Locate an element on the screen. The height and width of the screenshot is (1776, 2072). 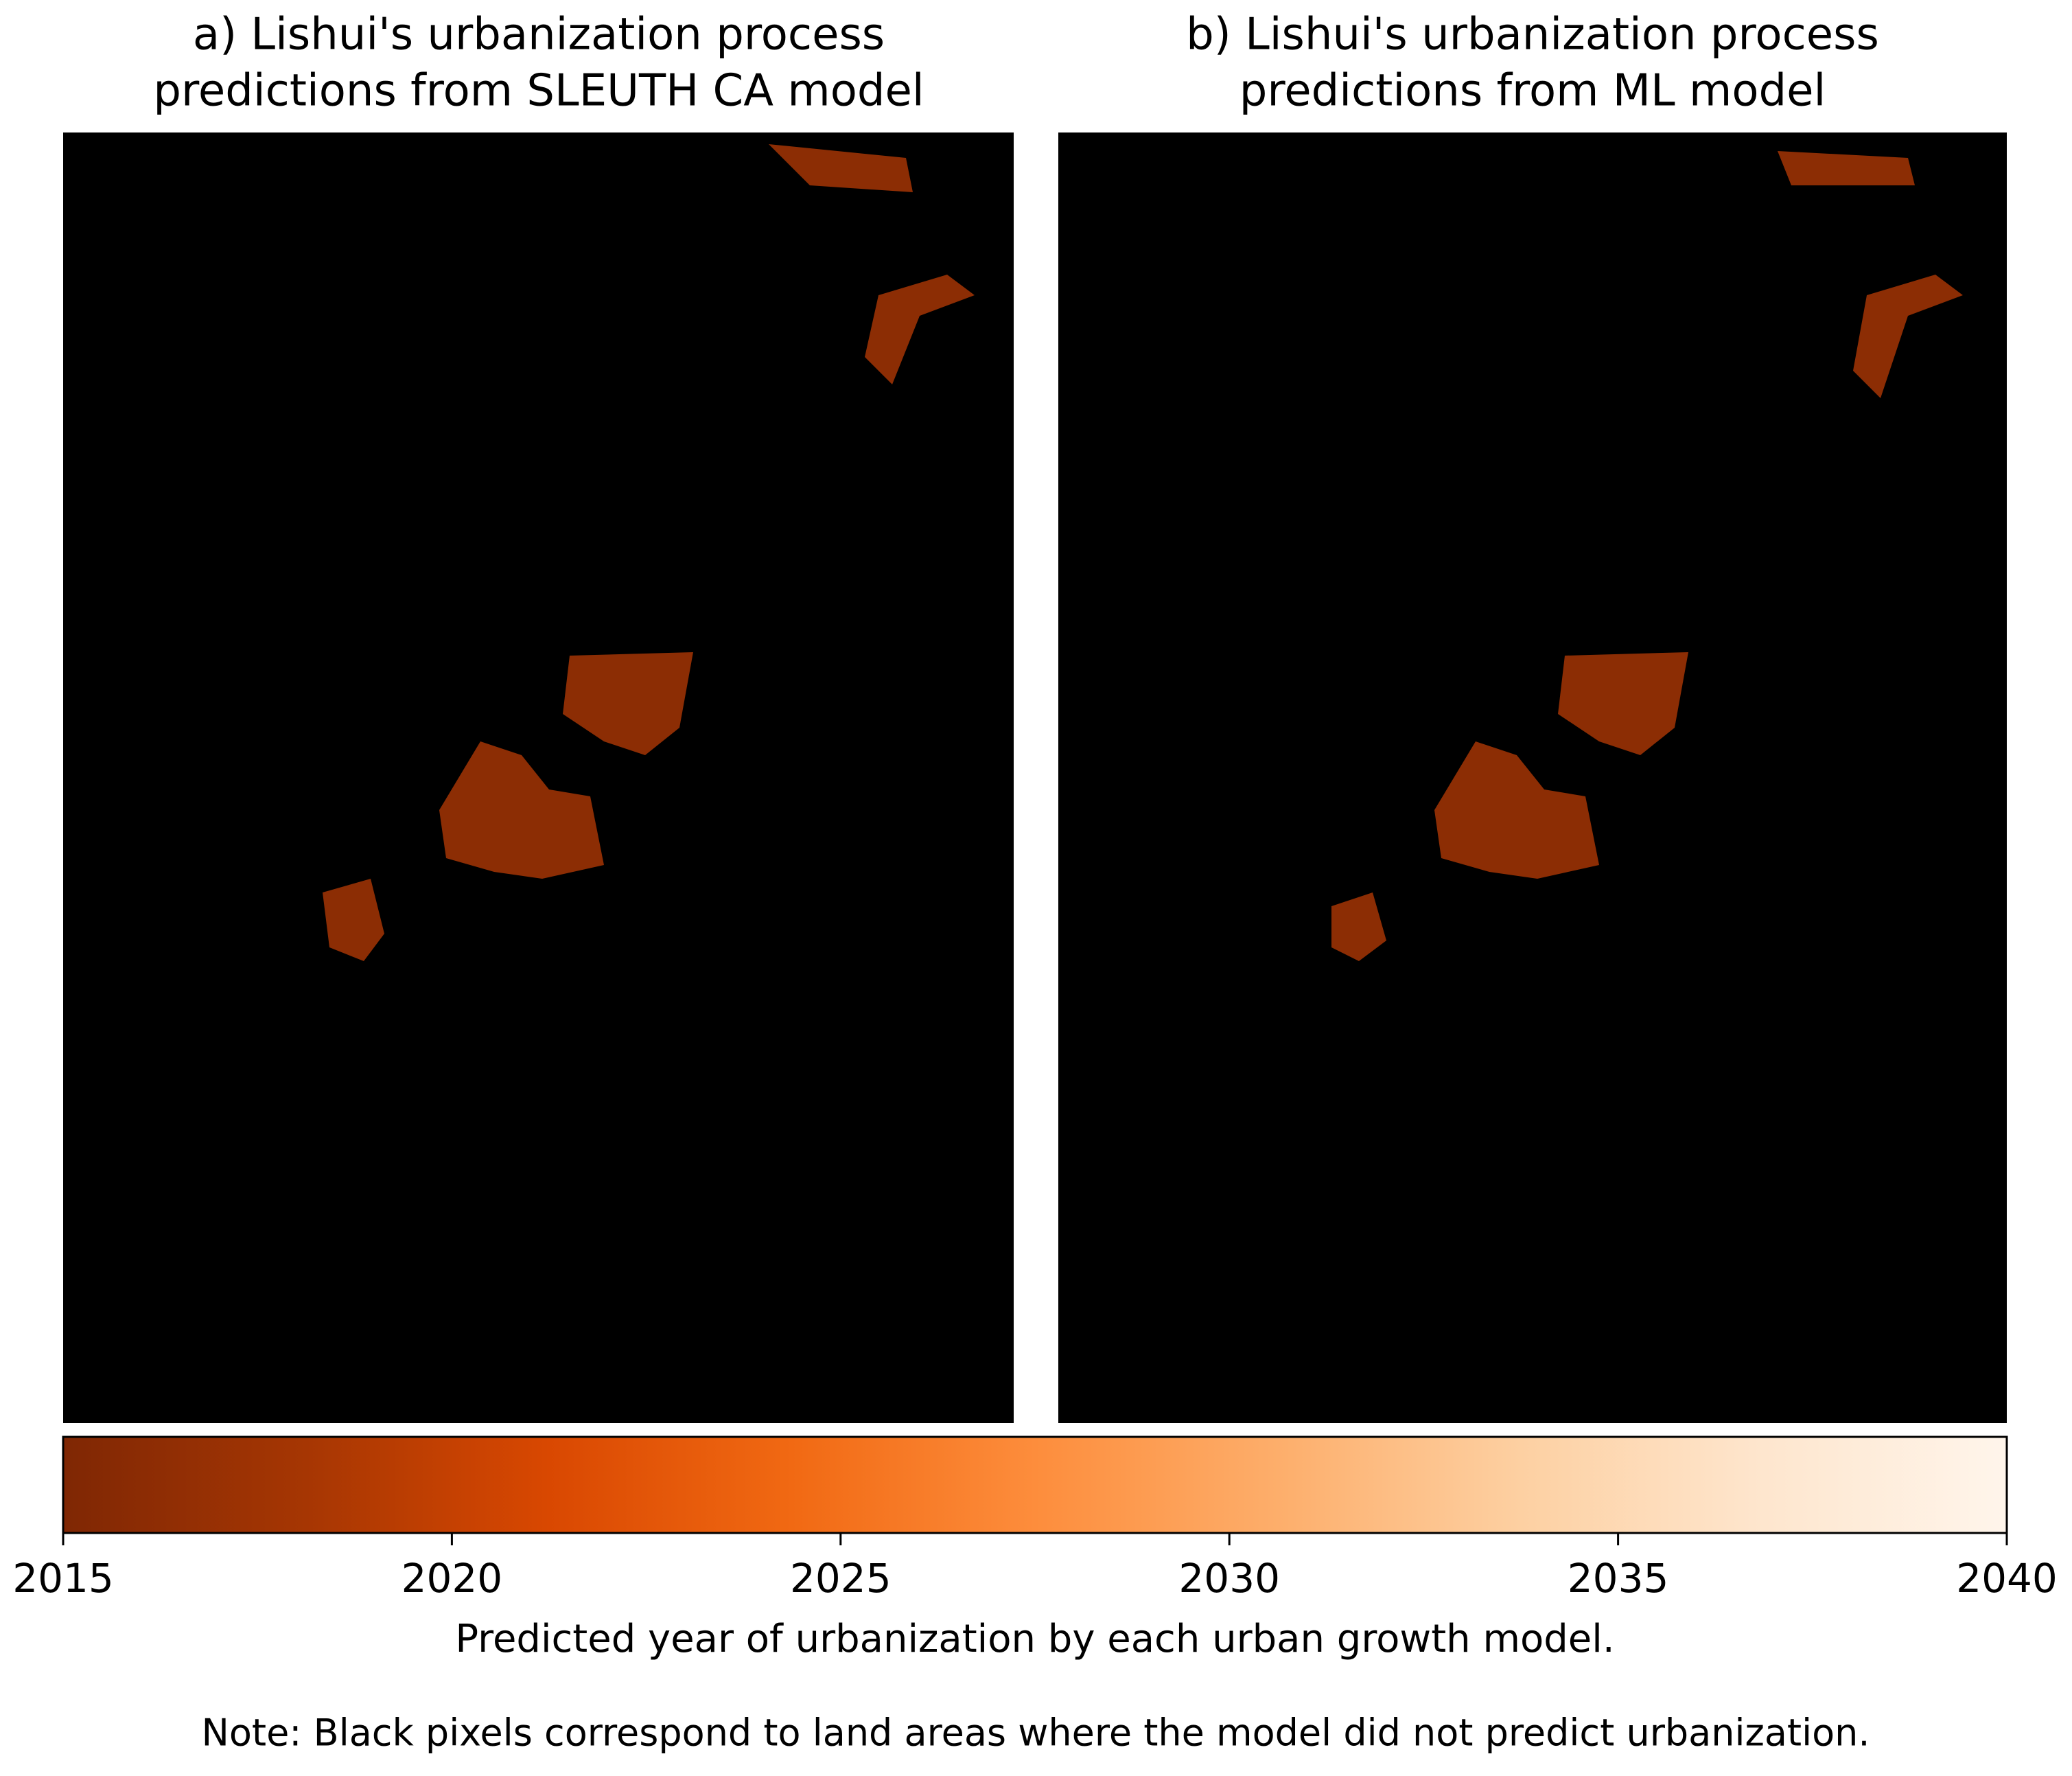
colorbar is located at coordinates (1035, 1485).